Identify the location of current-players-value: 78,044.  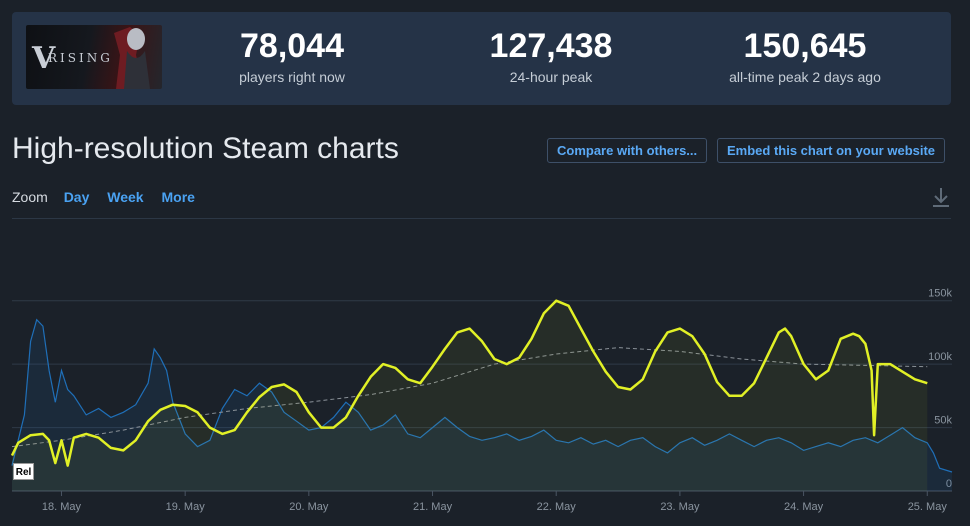
(292, 46).